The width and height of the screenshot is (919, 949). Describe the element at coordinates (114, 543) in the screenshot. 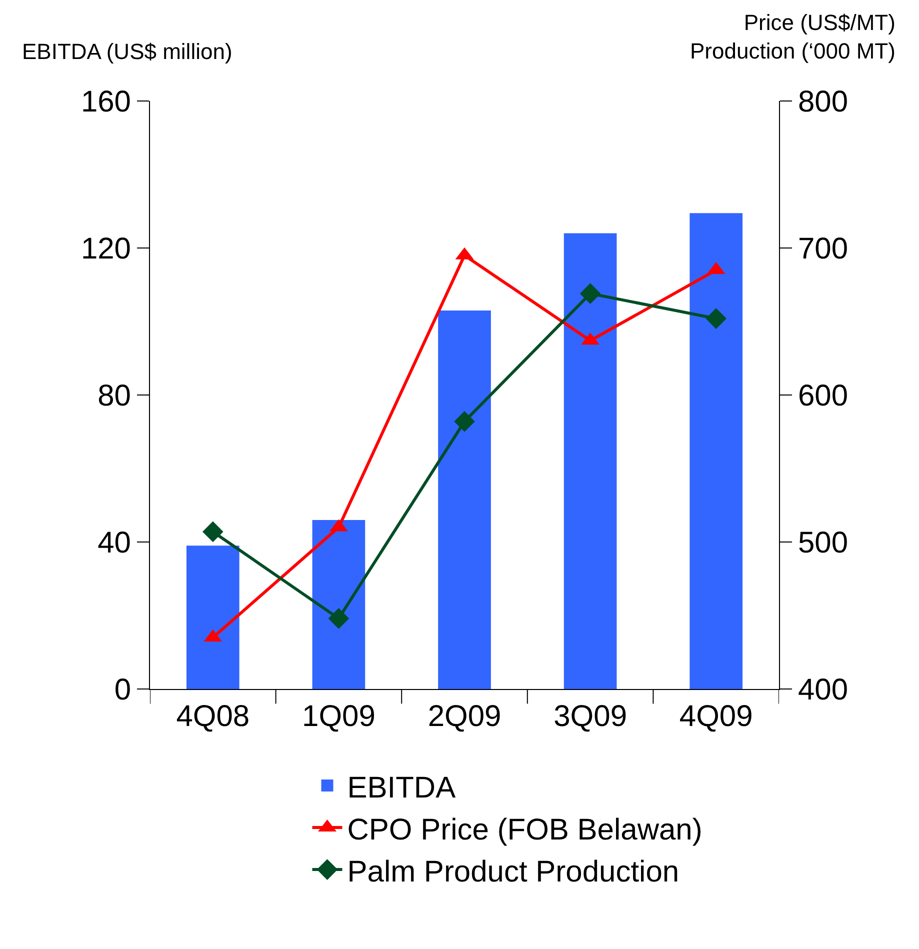

I see `y-tick-label: 40` at that location.